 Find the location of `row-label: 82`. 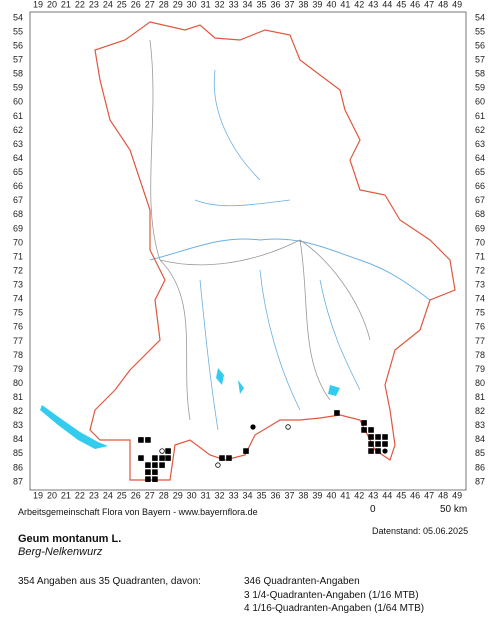

row-label: 82 is located at coordinates (480, 411).